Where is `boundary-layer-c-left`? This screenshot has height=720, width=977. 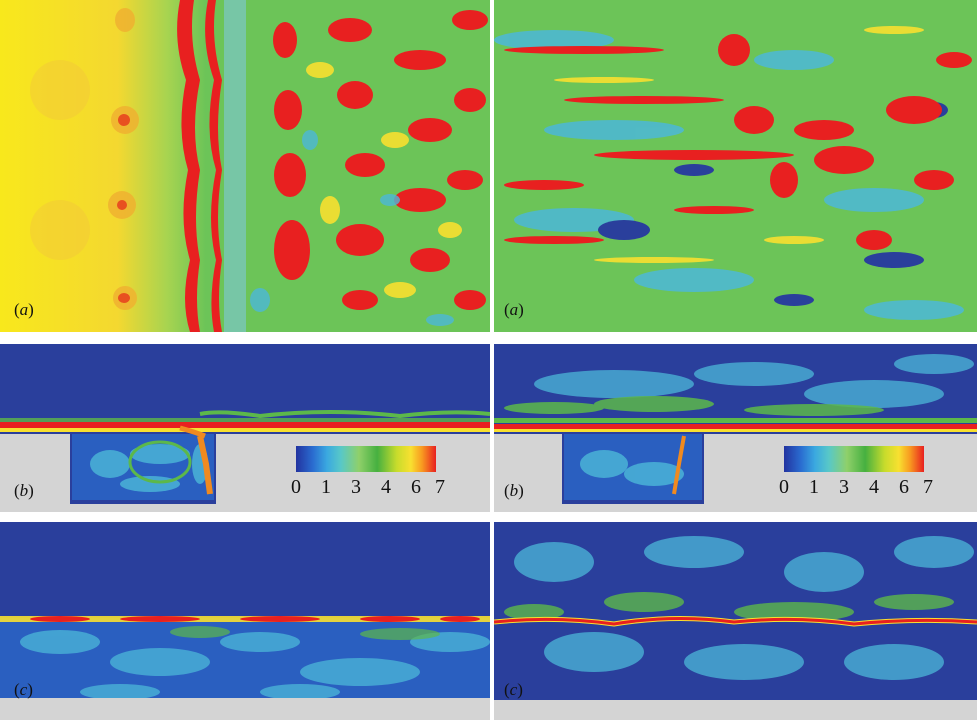 boundary-layer-c-left is located at coordinates (245, 621).